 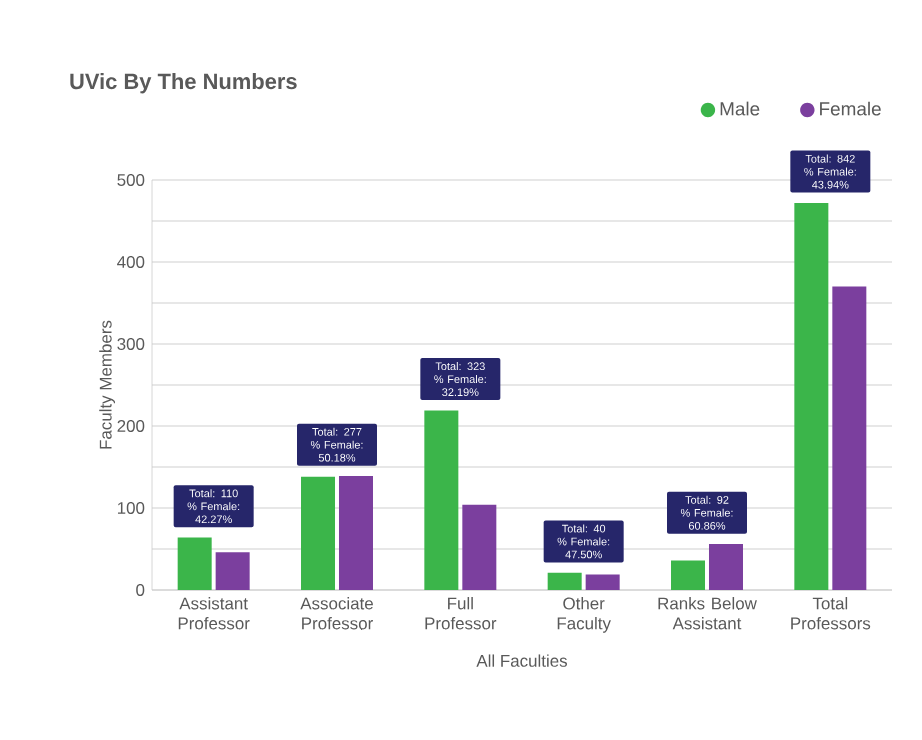 I want to click on x-tick-label: Total Professors, so click(x=831, y=613).